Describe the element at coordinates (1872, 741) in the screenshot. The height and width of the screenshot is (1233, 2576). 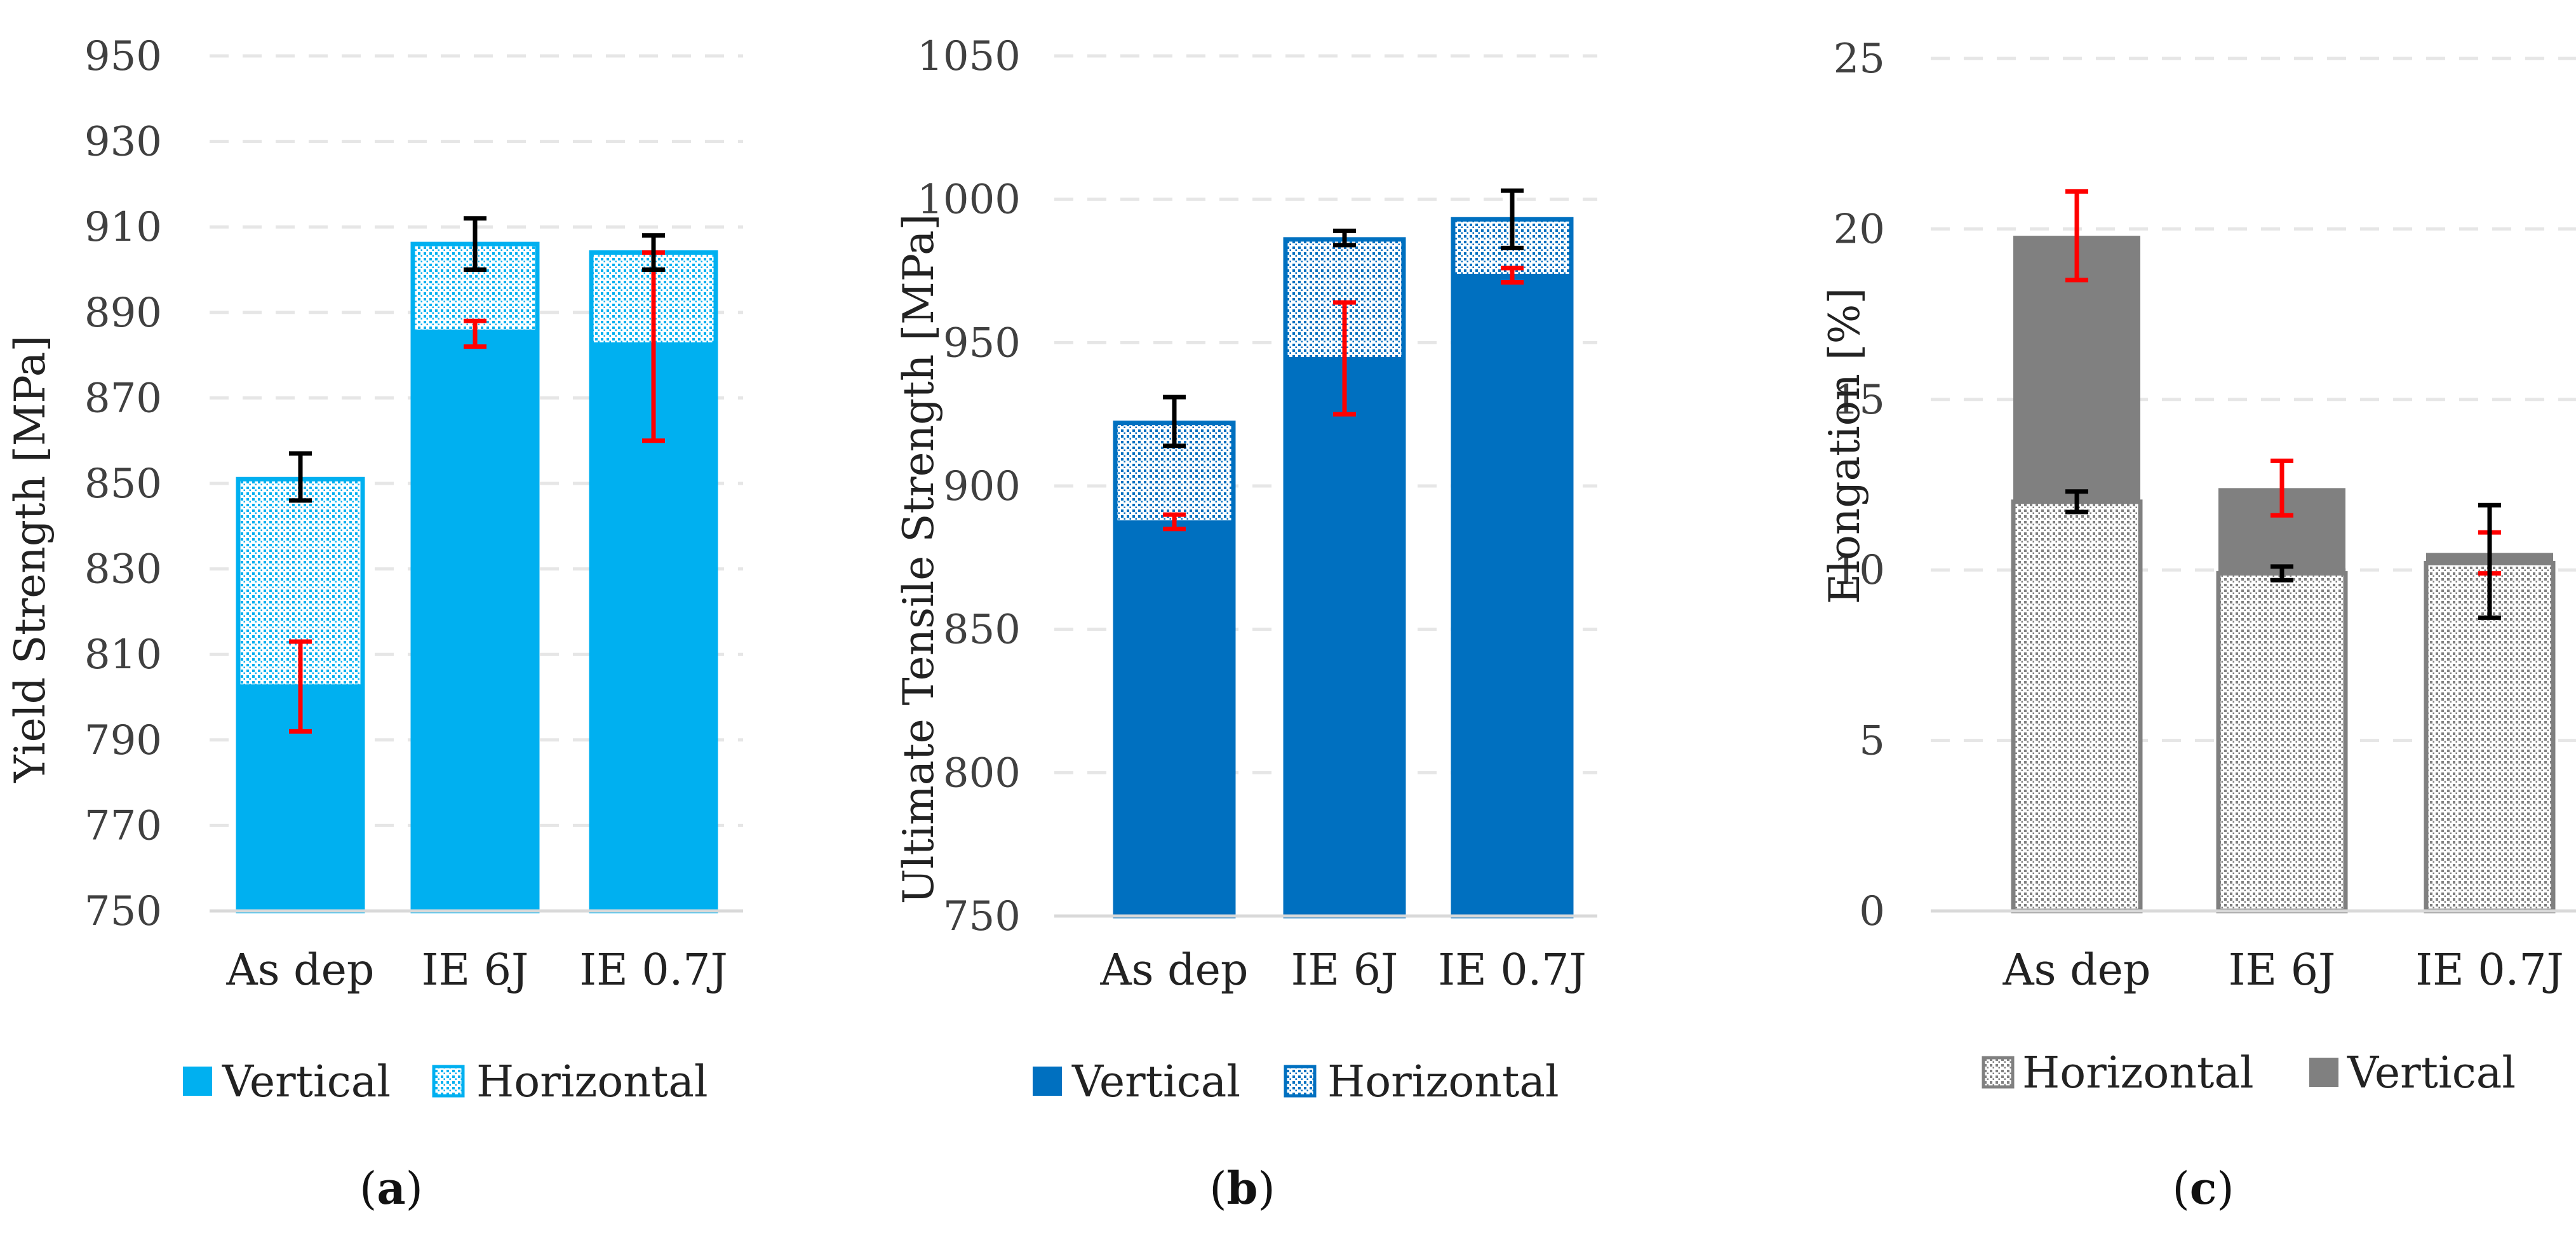
I see `y-tick-label: 5` at that location.